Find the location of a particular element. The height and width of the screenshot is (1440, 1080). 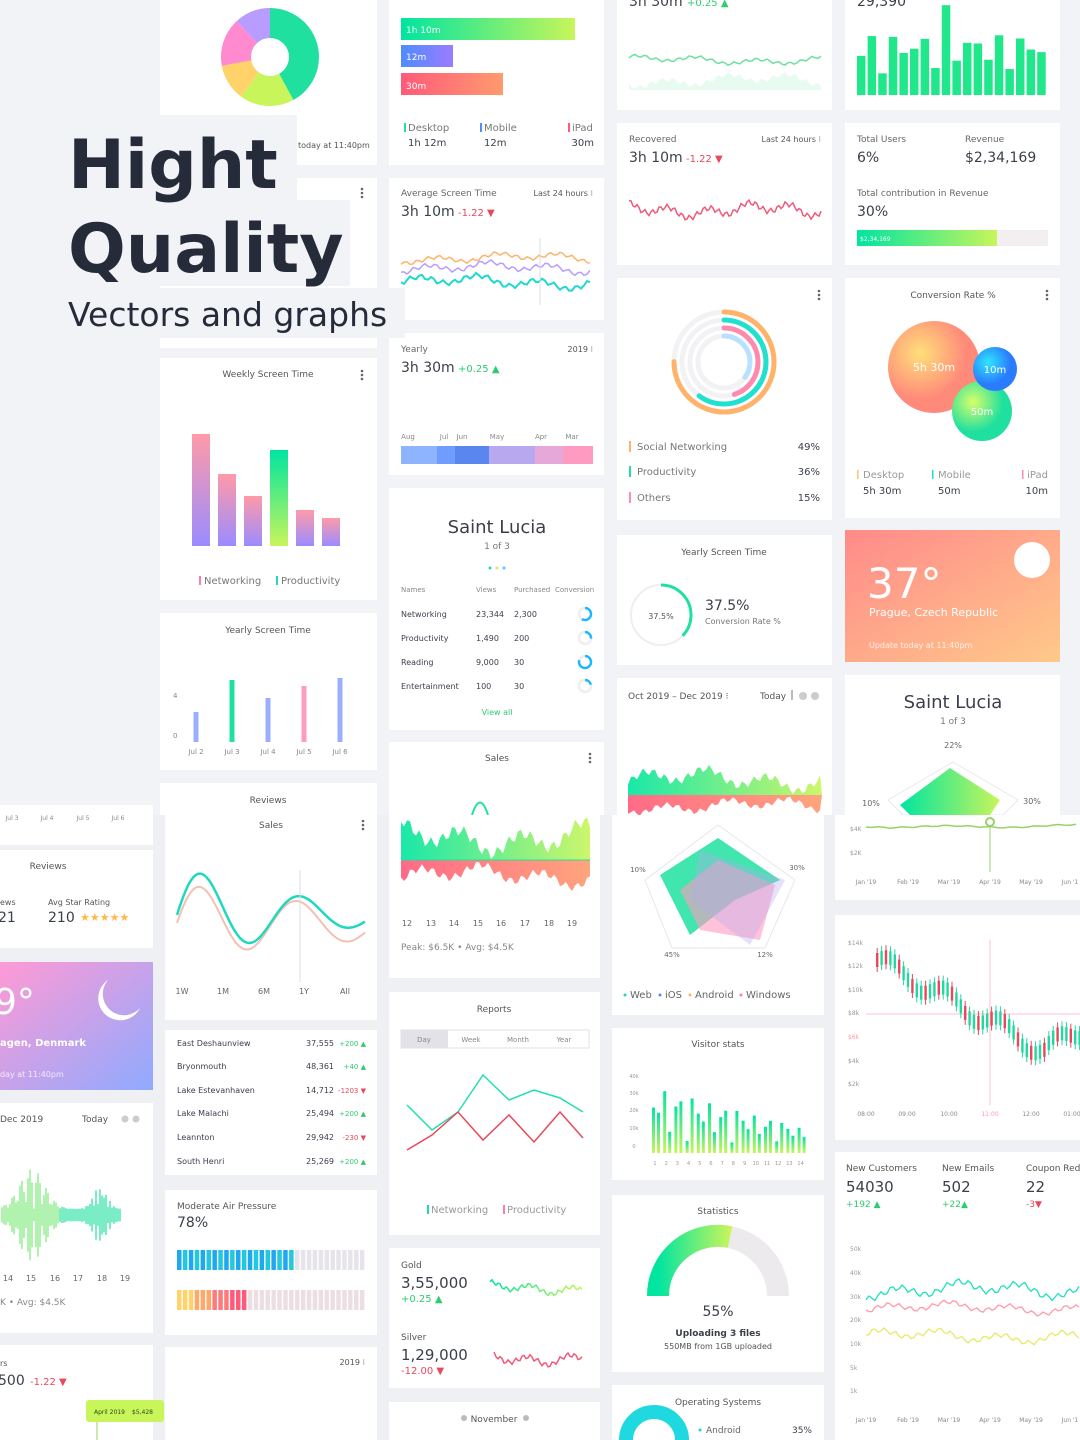

label: Networking is located at coordinates (459, 1210).